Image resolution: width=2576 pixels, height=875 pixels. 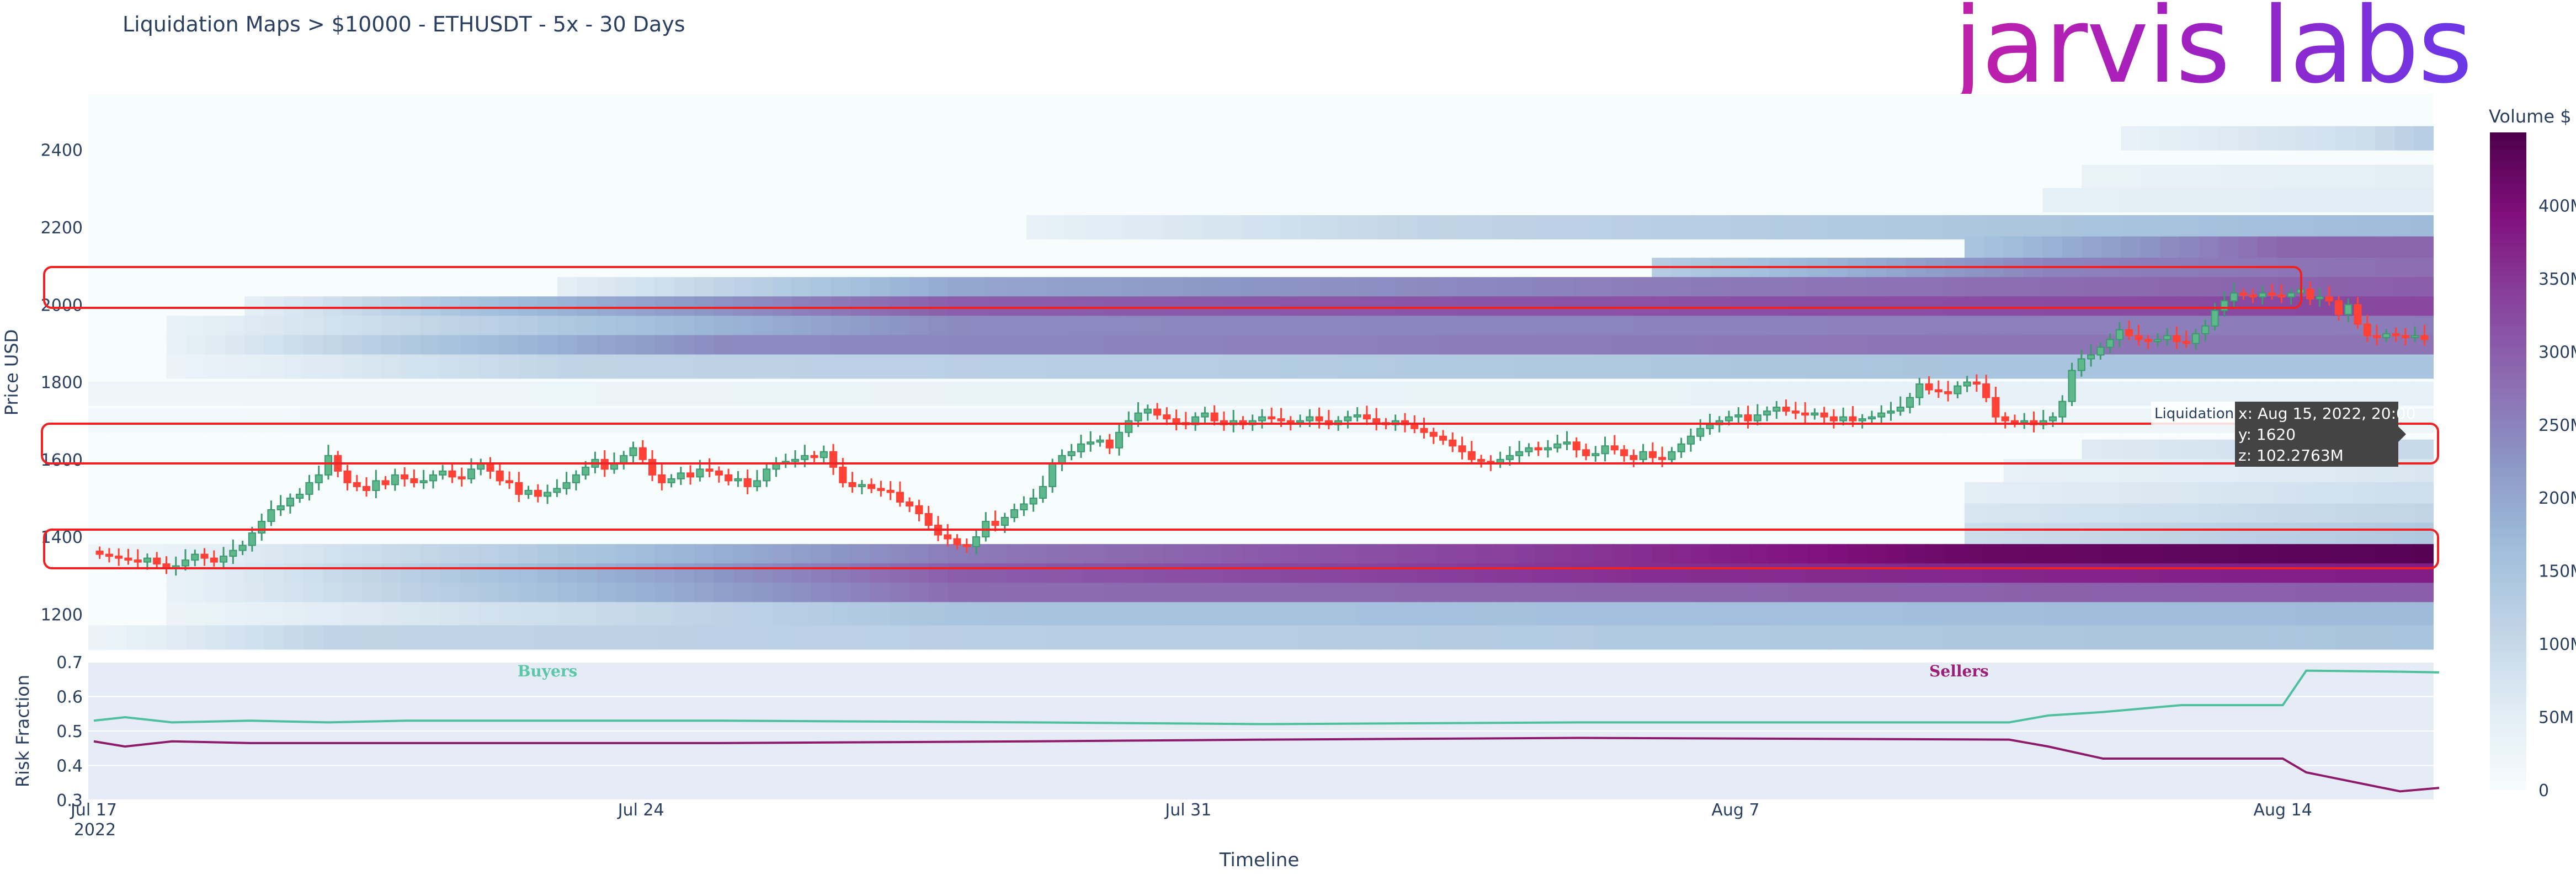 What do you see at coordinates (1959, 671) in the screenshot?
I see `sellers-annotation: Sellers` at bounding box center [1959, 671].